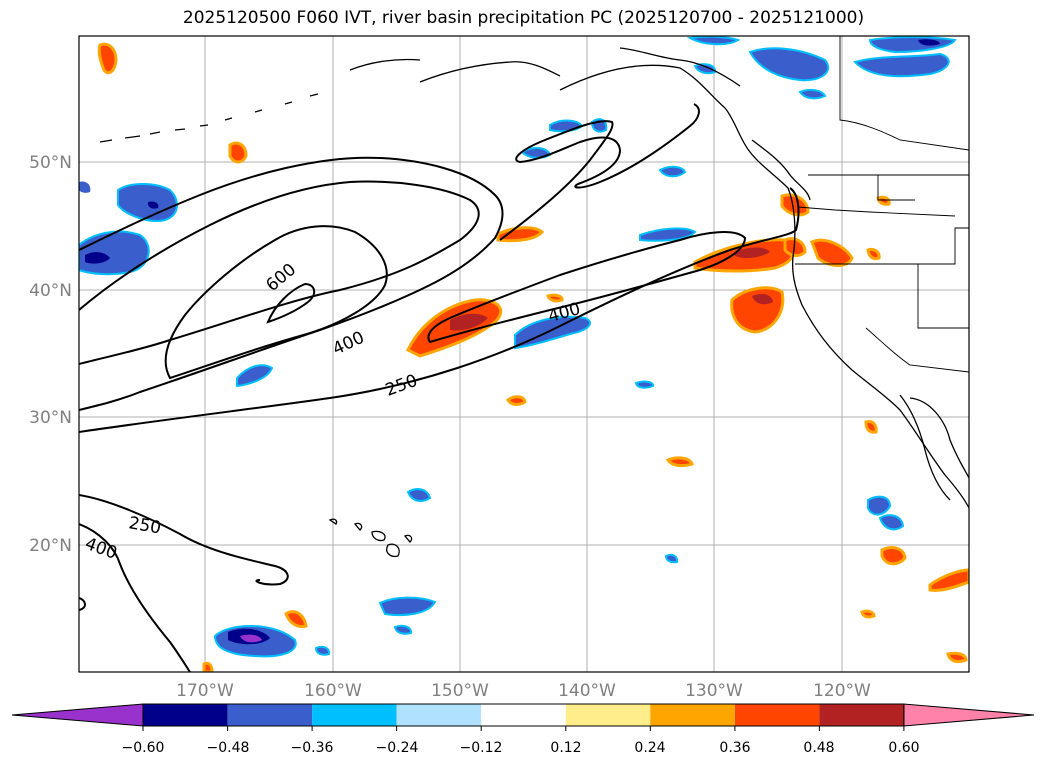 This screenshot has height=765, width=1047. What do you see at coordinates (818, 748) in the screenshot?
I see `colorbar-tick-label: 0.48` at bounding box center [818, 748].